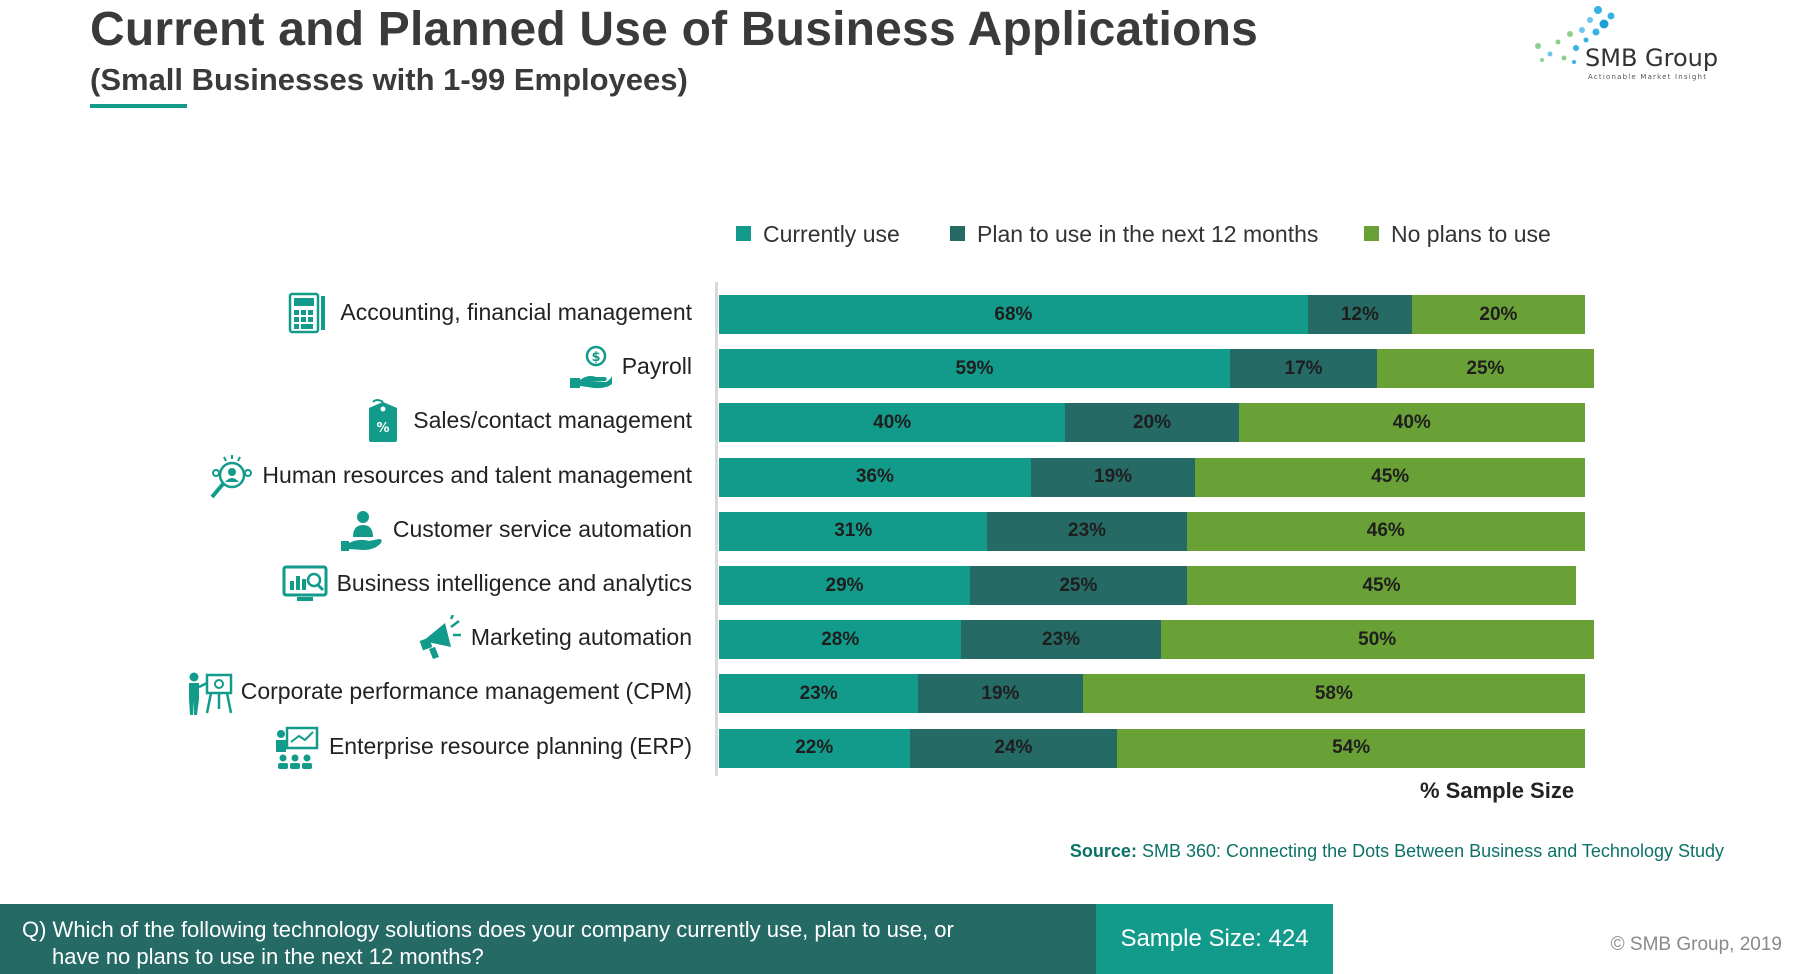 The height and width of the screenshot is (974, 1802). I want to click on bar-segment: 58%, so click(1333, 694).